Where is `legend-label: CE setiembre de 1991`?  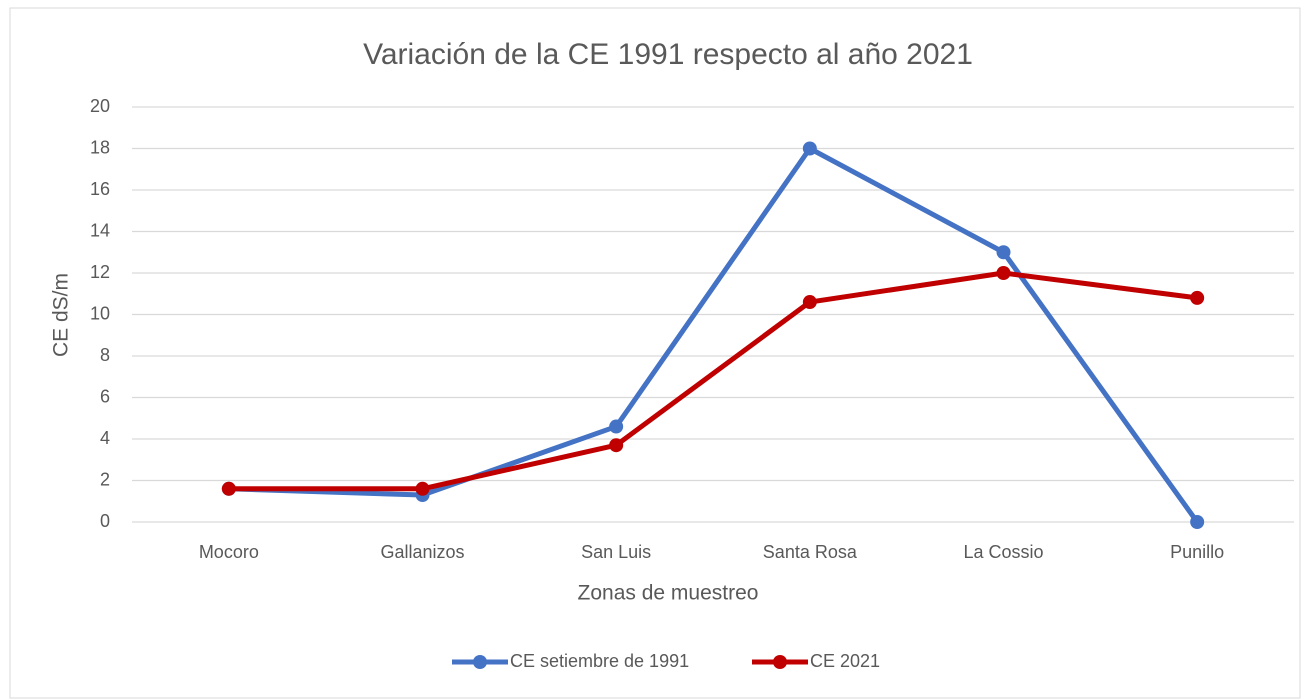
legend-label: CE setiembre de 1991 is located at coordinates (599, 661).